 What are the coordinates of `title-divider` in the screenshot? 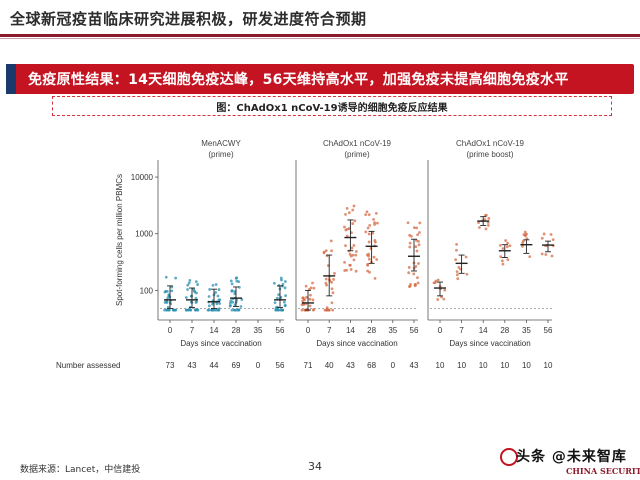 It's located at (320, 35).